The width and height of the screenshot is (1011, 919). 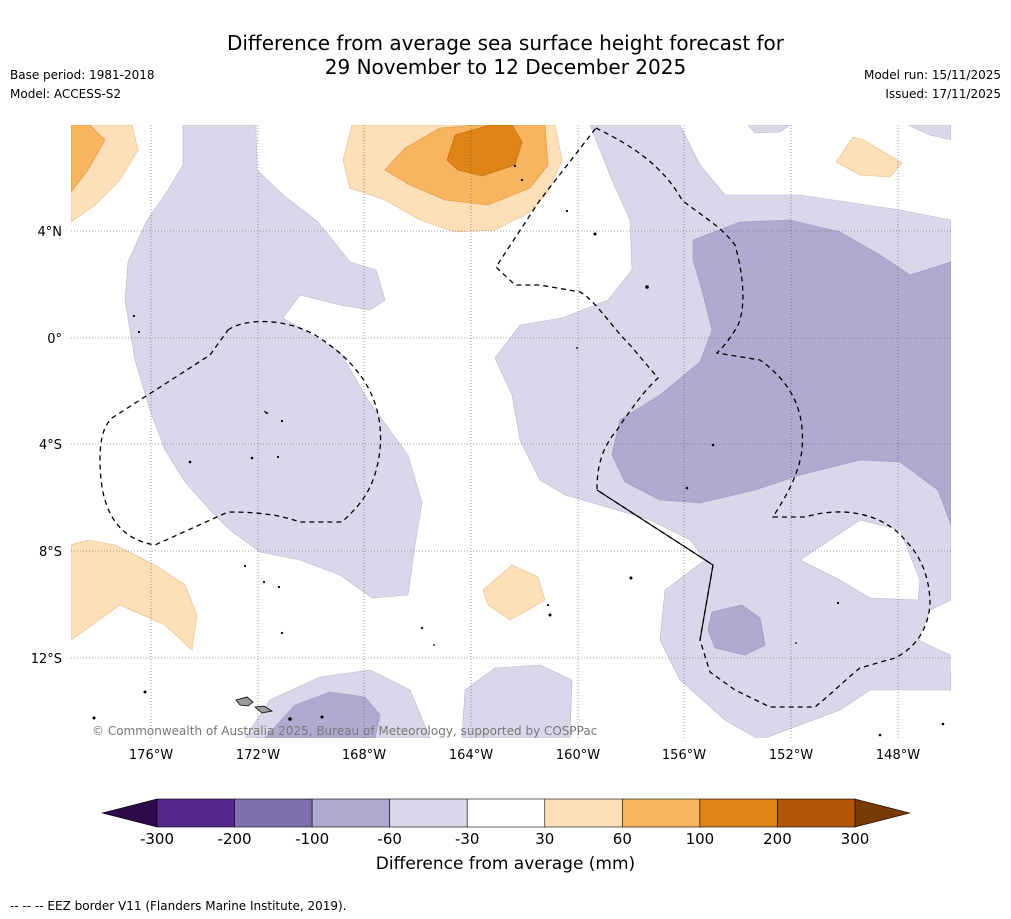 I want to click on colorbar-tick-2: -100, so click(x=312, y=839).